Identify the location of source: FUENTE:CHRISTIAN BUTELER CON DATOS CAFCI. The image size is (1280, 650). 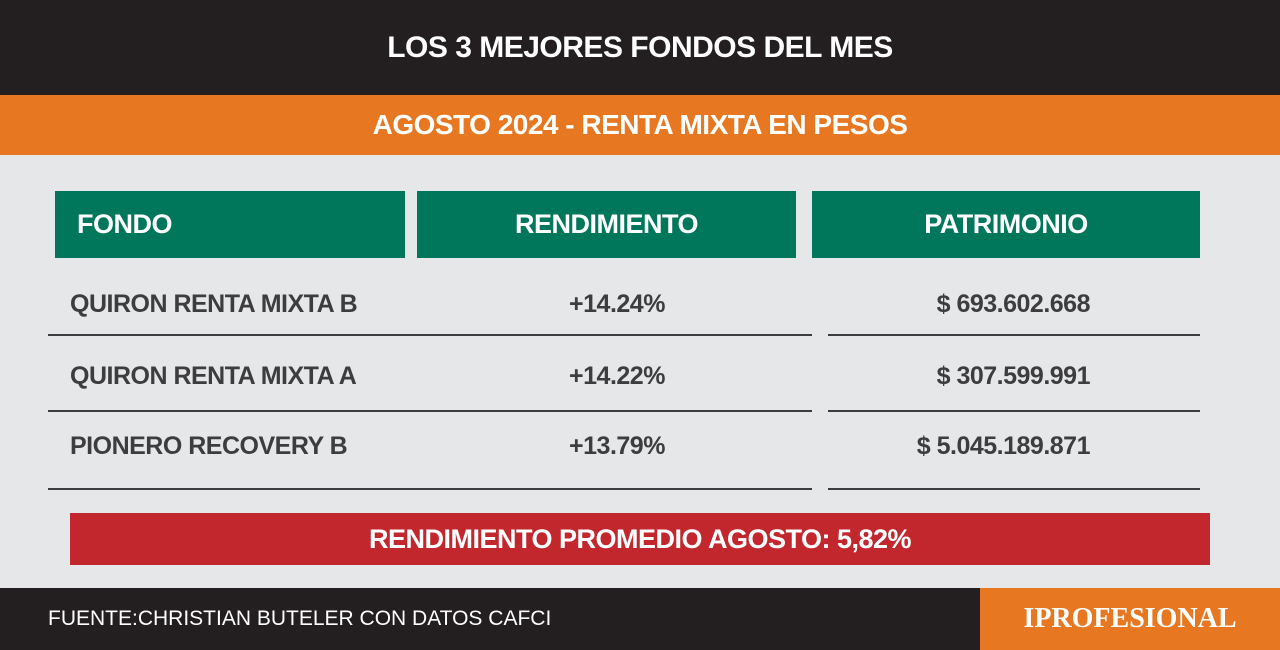
(300, 618).